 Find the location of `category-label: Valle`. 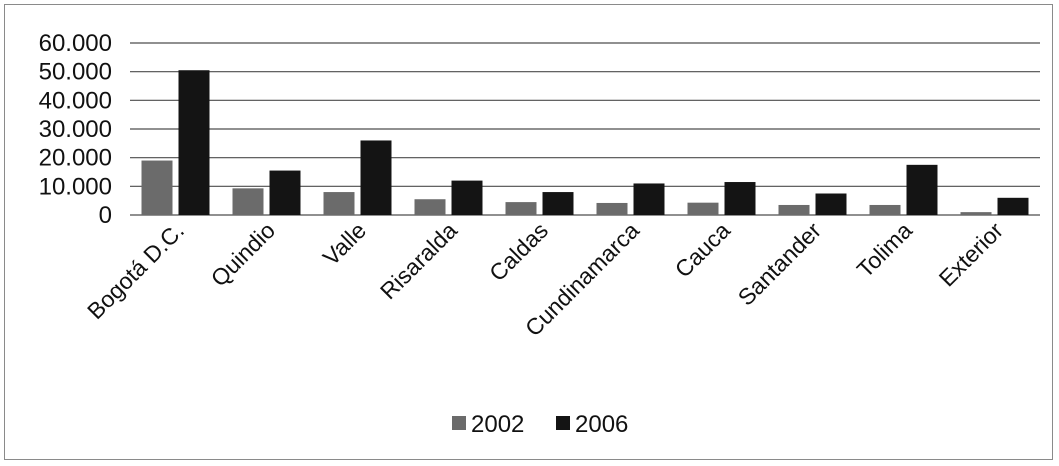

category-label: Valle is located at coordinates (344, 243).